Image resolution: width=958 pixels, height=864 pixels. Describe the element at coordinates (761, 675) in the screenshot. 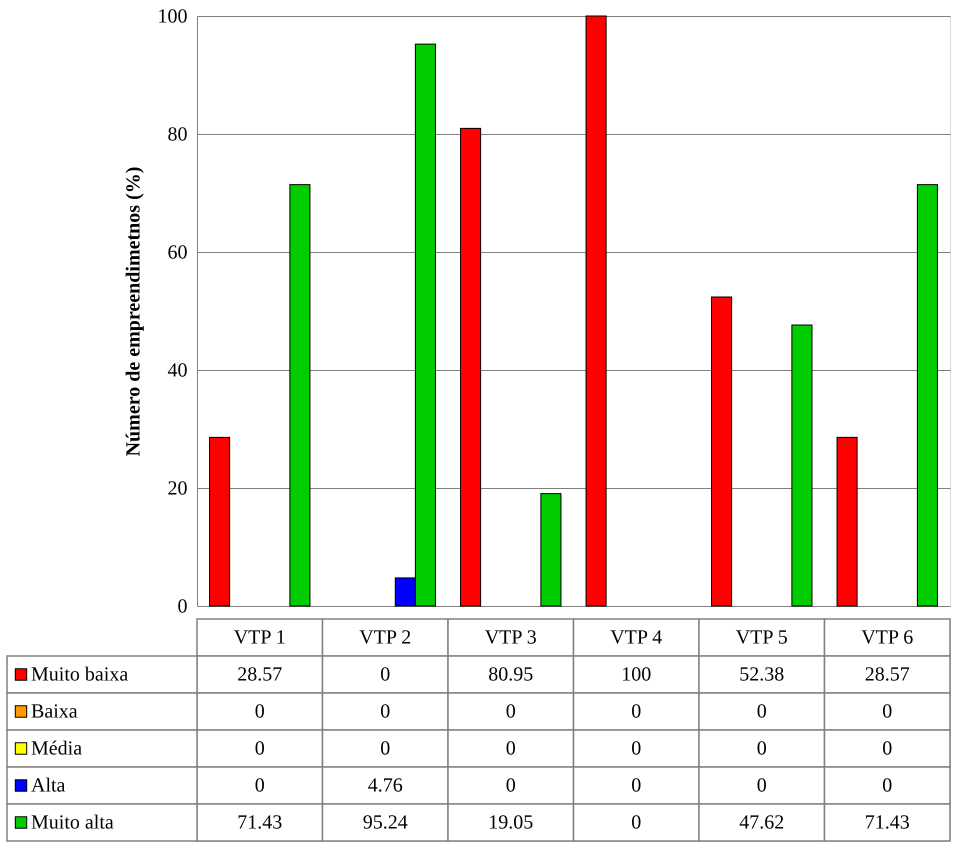

I see `data-label: 52.38` at that location.